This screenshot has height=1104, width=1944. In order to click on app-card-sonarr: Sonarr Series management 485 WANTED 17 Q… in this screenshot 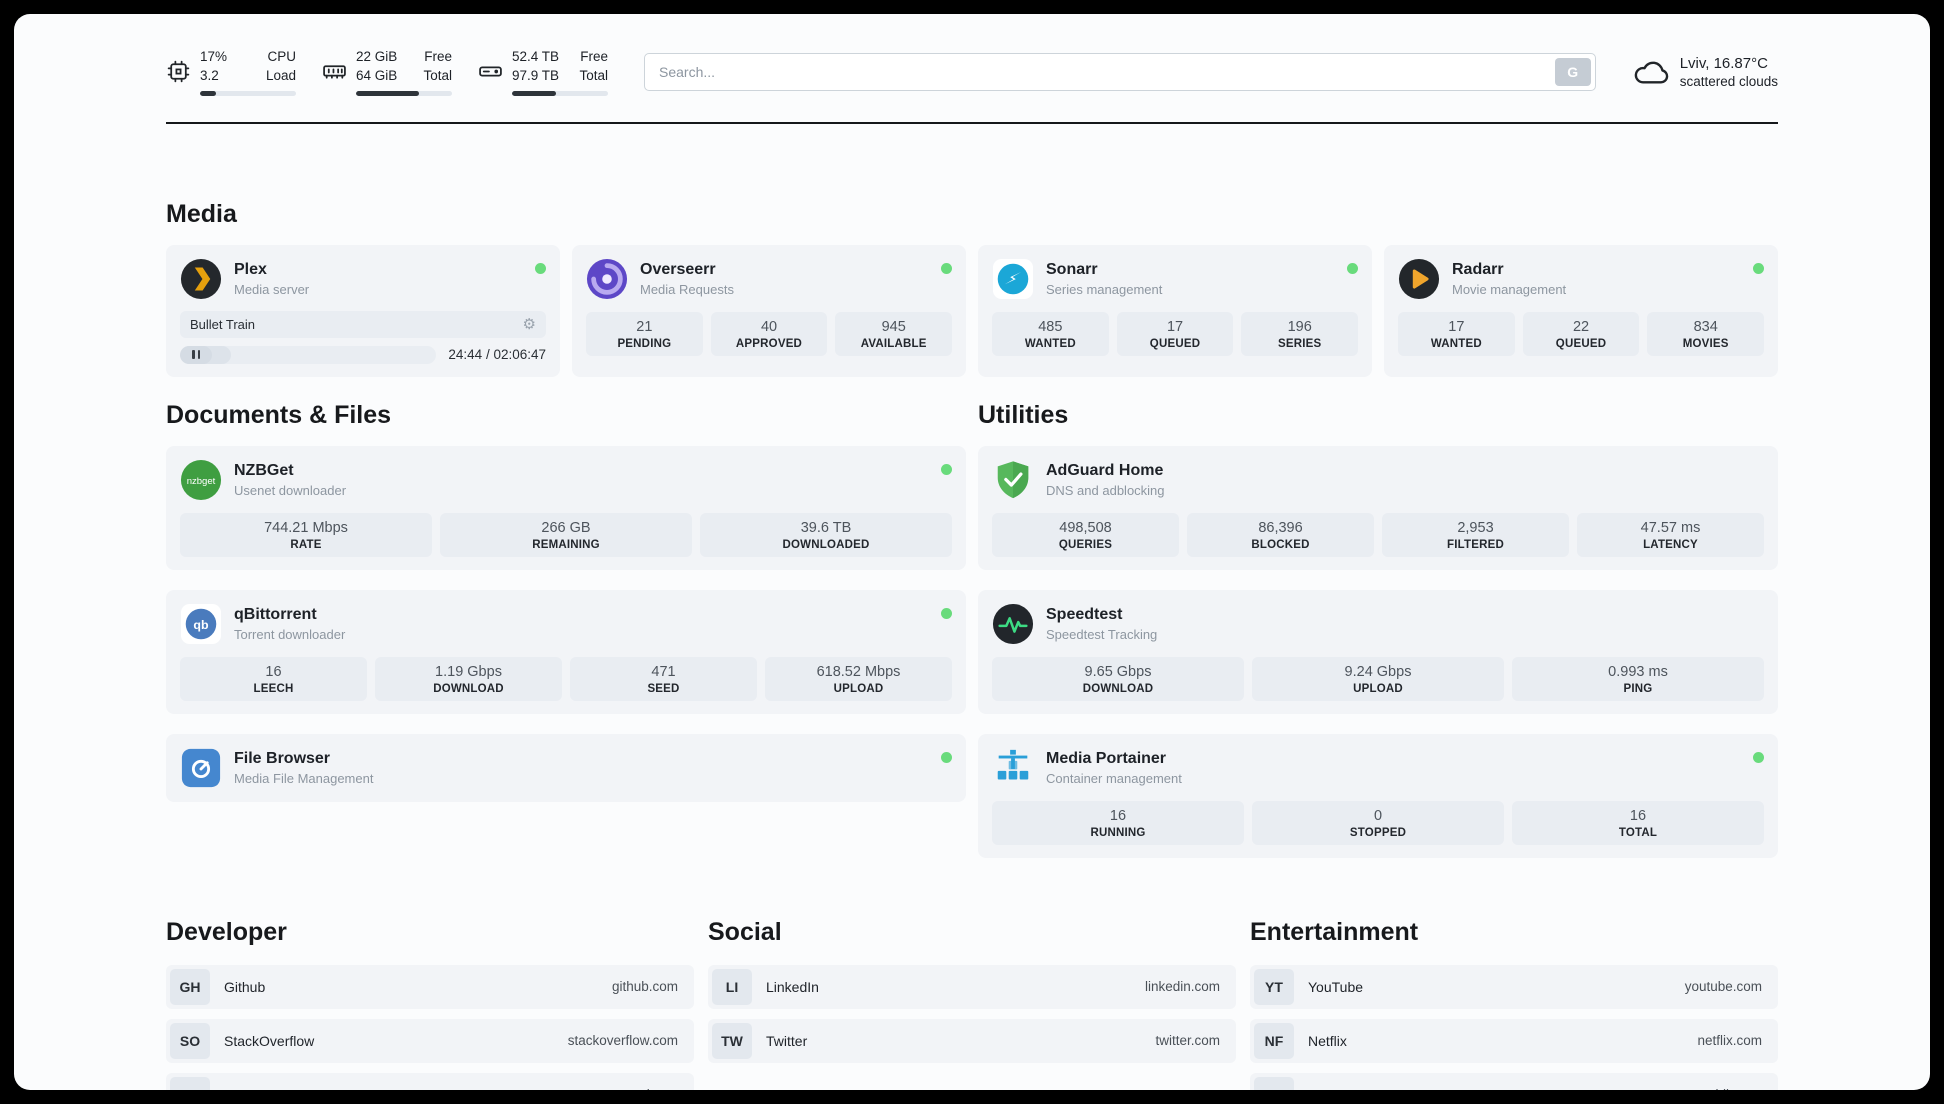, I will do `click(1175, 310)`.